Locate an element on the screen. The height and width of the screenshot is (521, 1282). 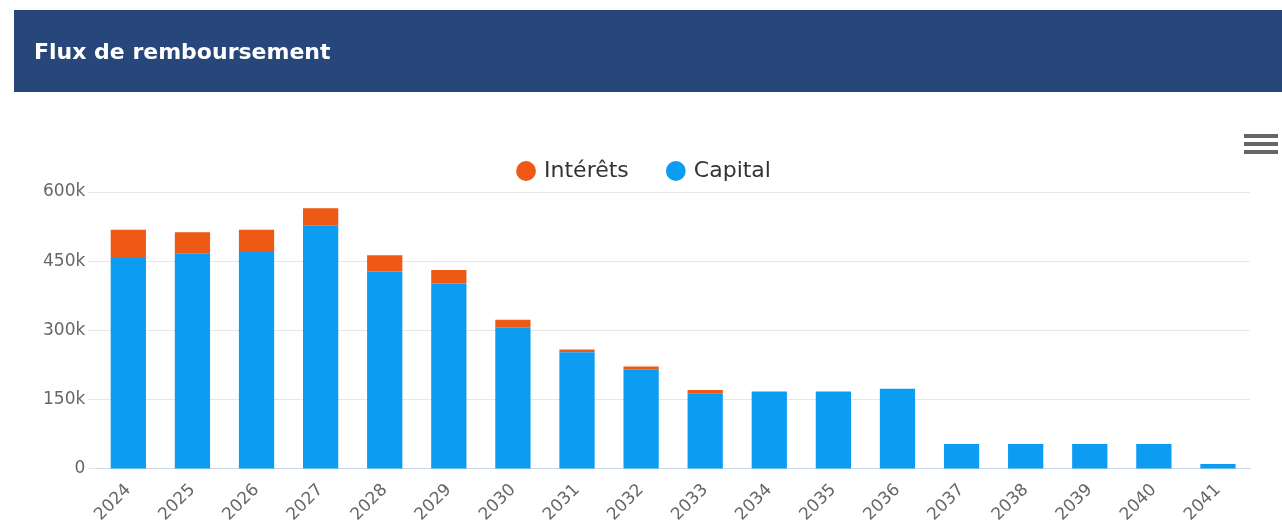
y-tick-label: 0 is located at coordinates (80, 467).